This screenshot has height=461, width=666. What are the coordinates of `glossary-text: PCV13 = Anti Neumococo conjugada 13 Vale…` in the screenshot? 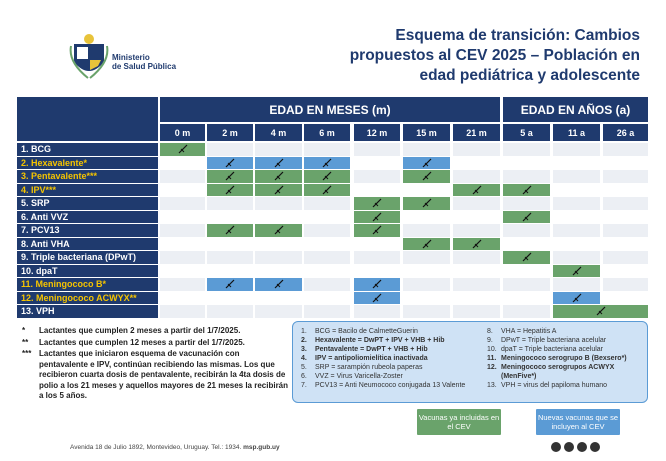 It's located at (390, 385).